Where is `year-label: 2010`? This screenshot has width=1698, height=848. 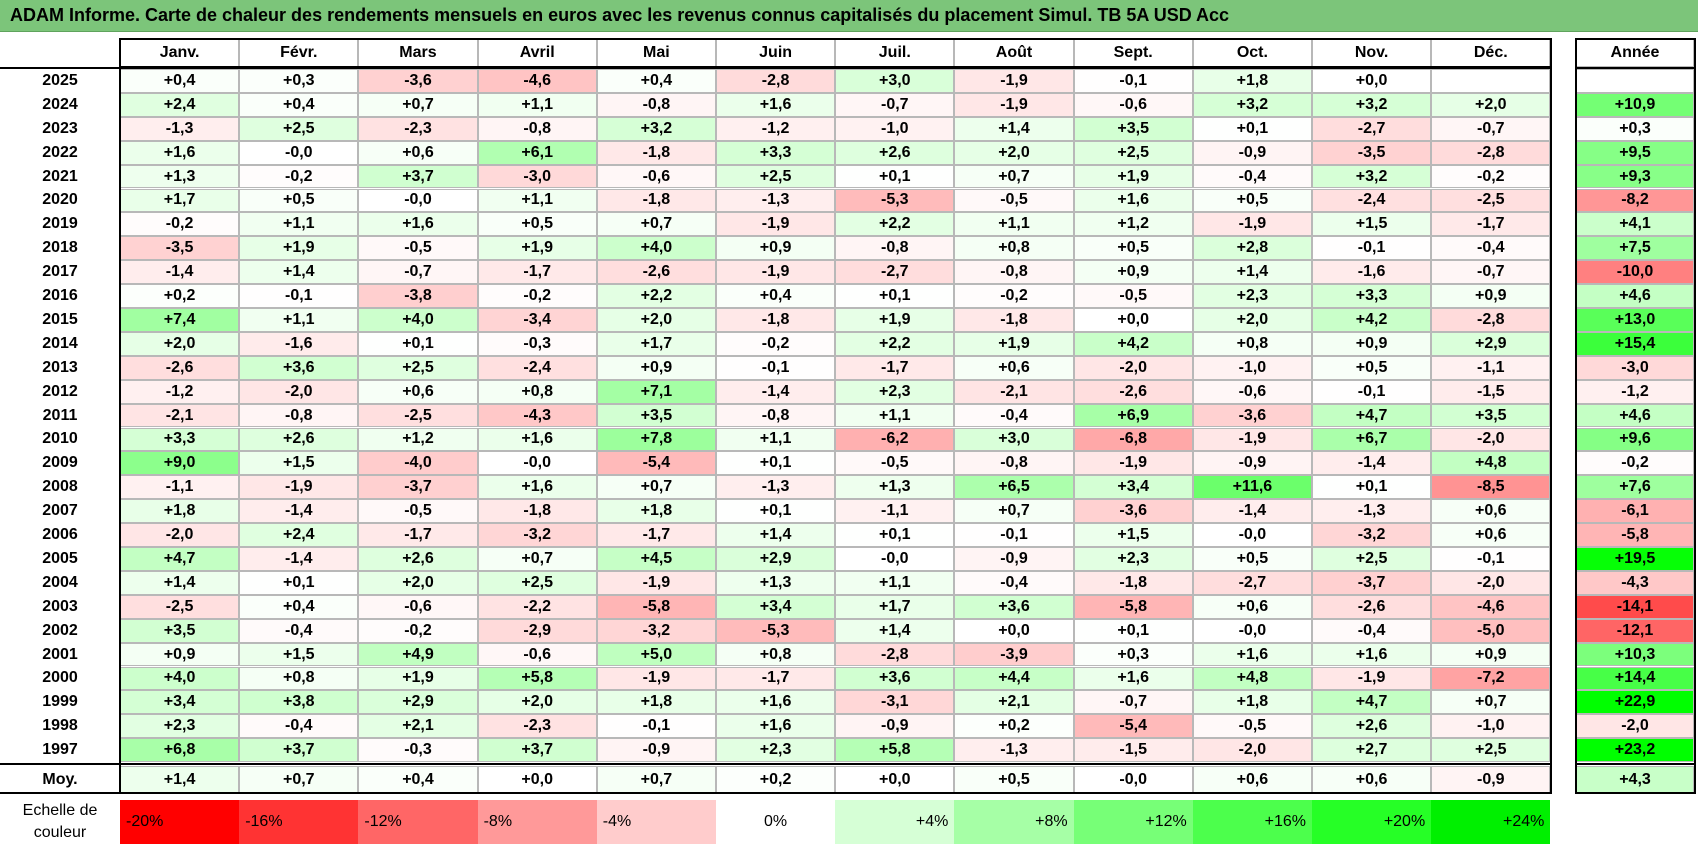
year-label: 2010 is located at coordinates (60, 439).